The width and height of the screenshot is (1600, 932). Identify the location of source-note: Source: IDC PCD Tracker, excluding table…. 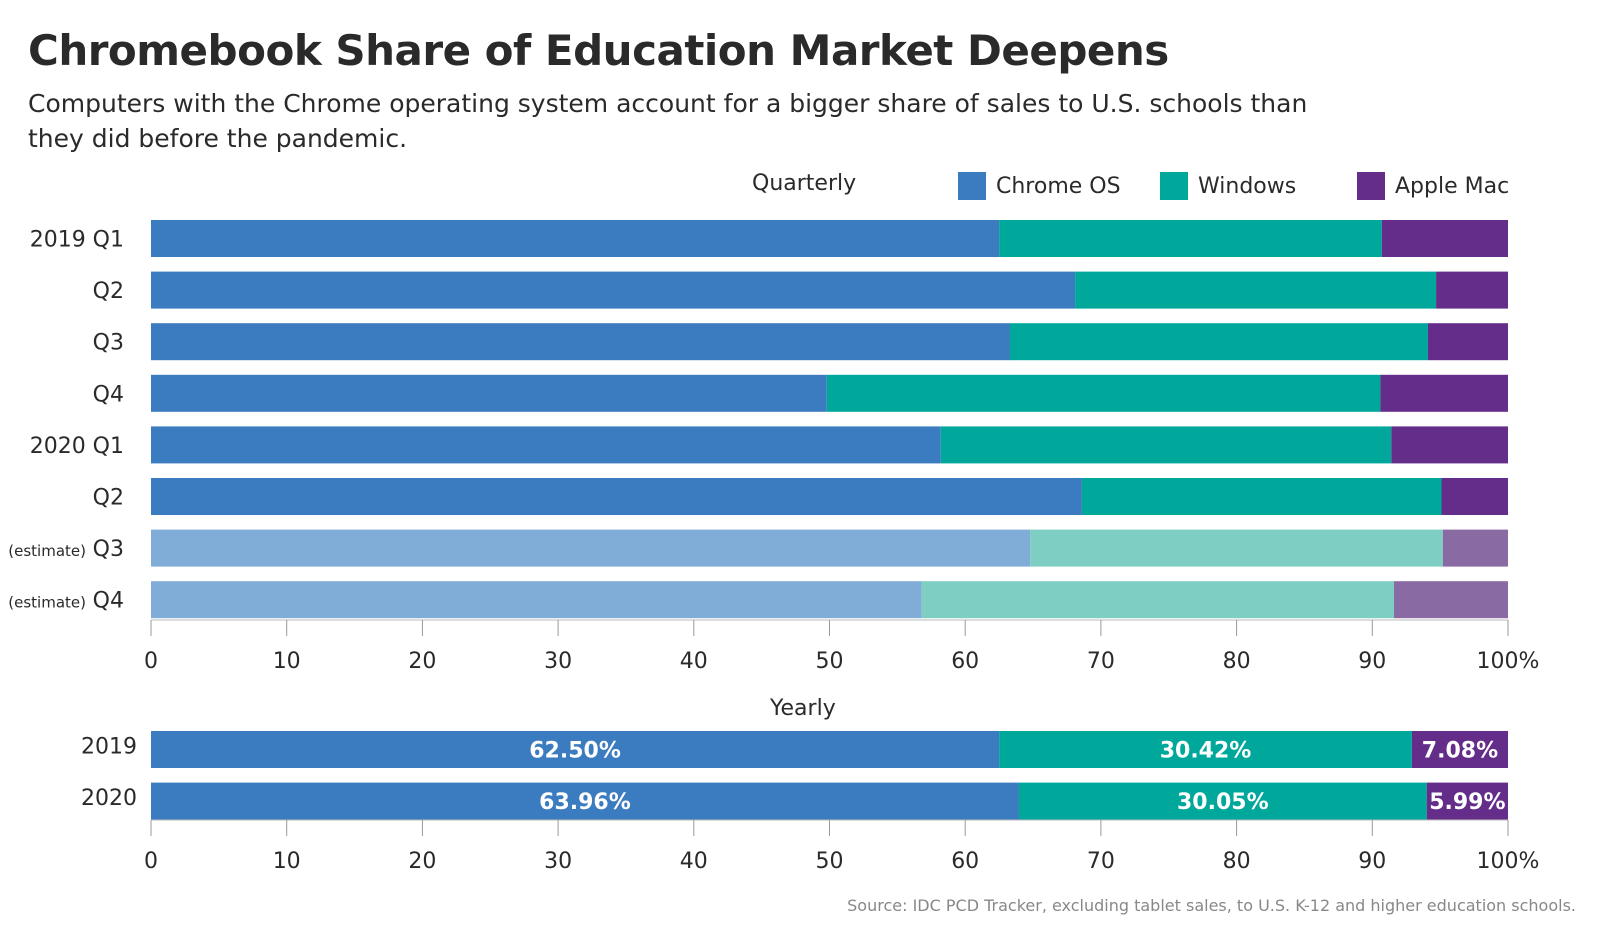
(1211, 905).